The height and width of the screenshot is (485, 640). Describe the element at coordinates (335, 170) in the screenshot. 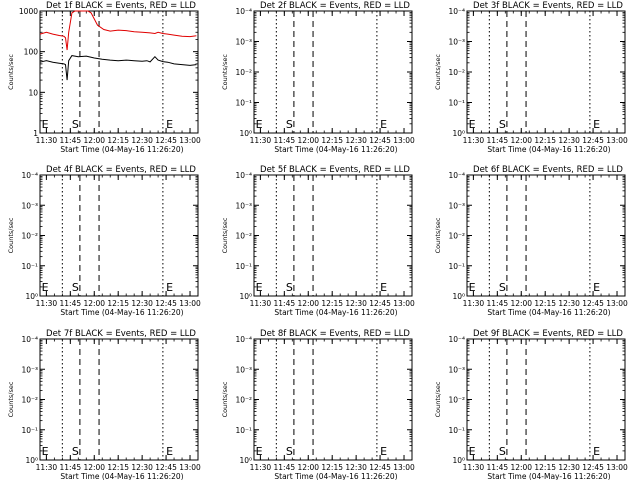

I see `panel-title: Det 5f BLACK = Events, RED = LLD` at that location.